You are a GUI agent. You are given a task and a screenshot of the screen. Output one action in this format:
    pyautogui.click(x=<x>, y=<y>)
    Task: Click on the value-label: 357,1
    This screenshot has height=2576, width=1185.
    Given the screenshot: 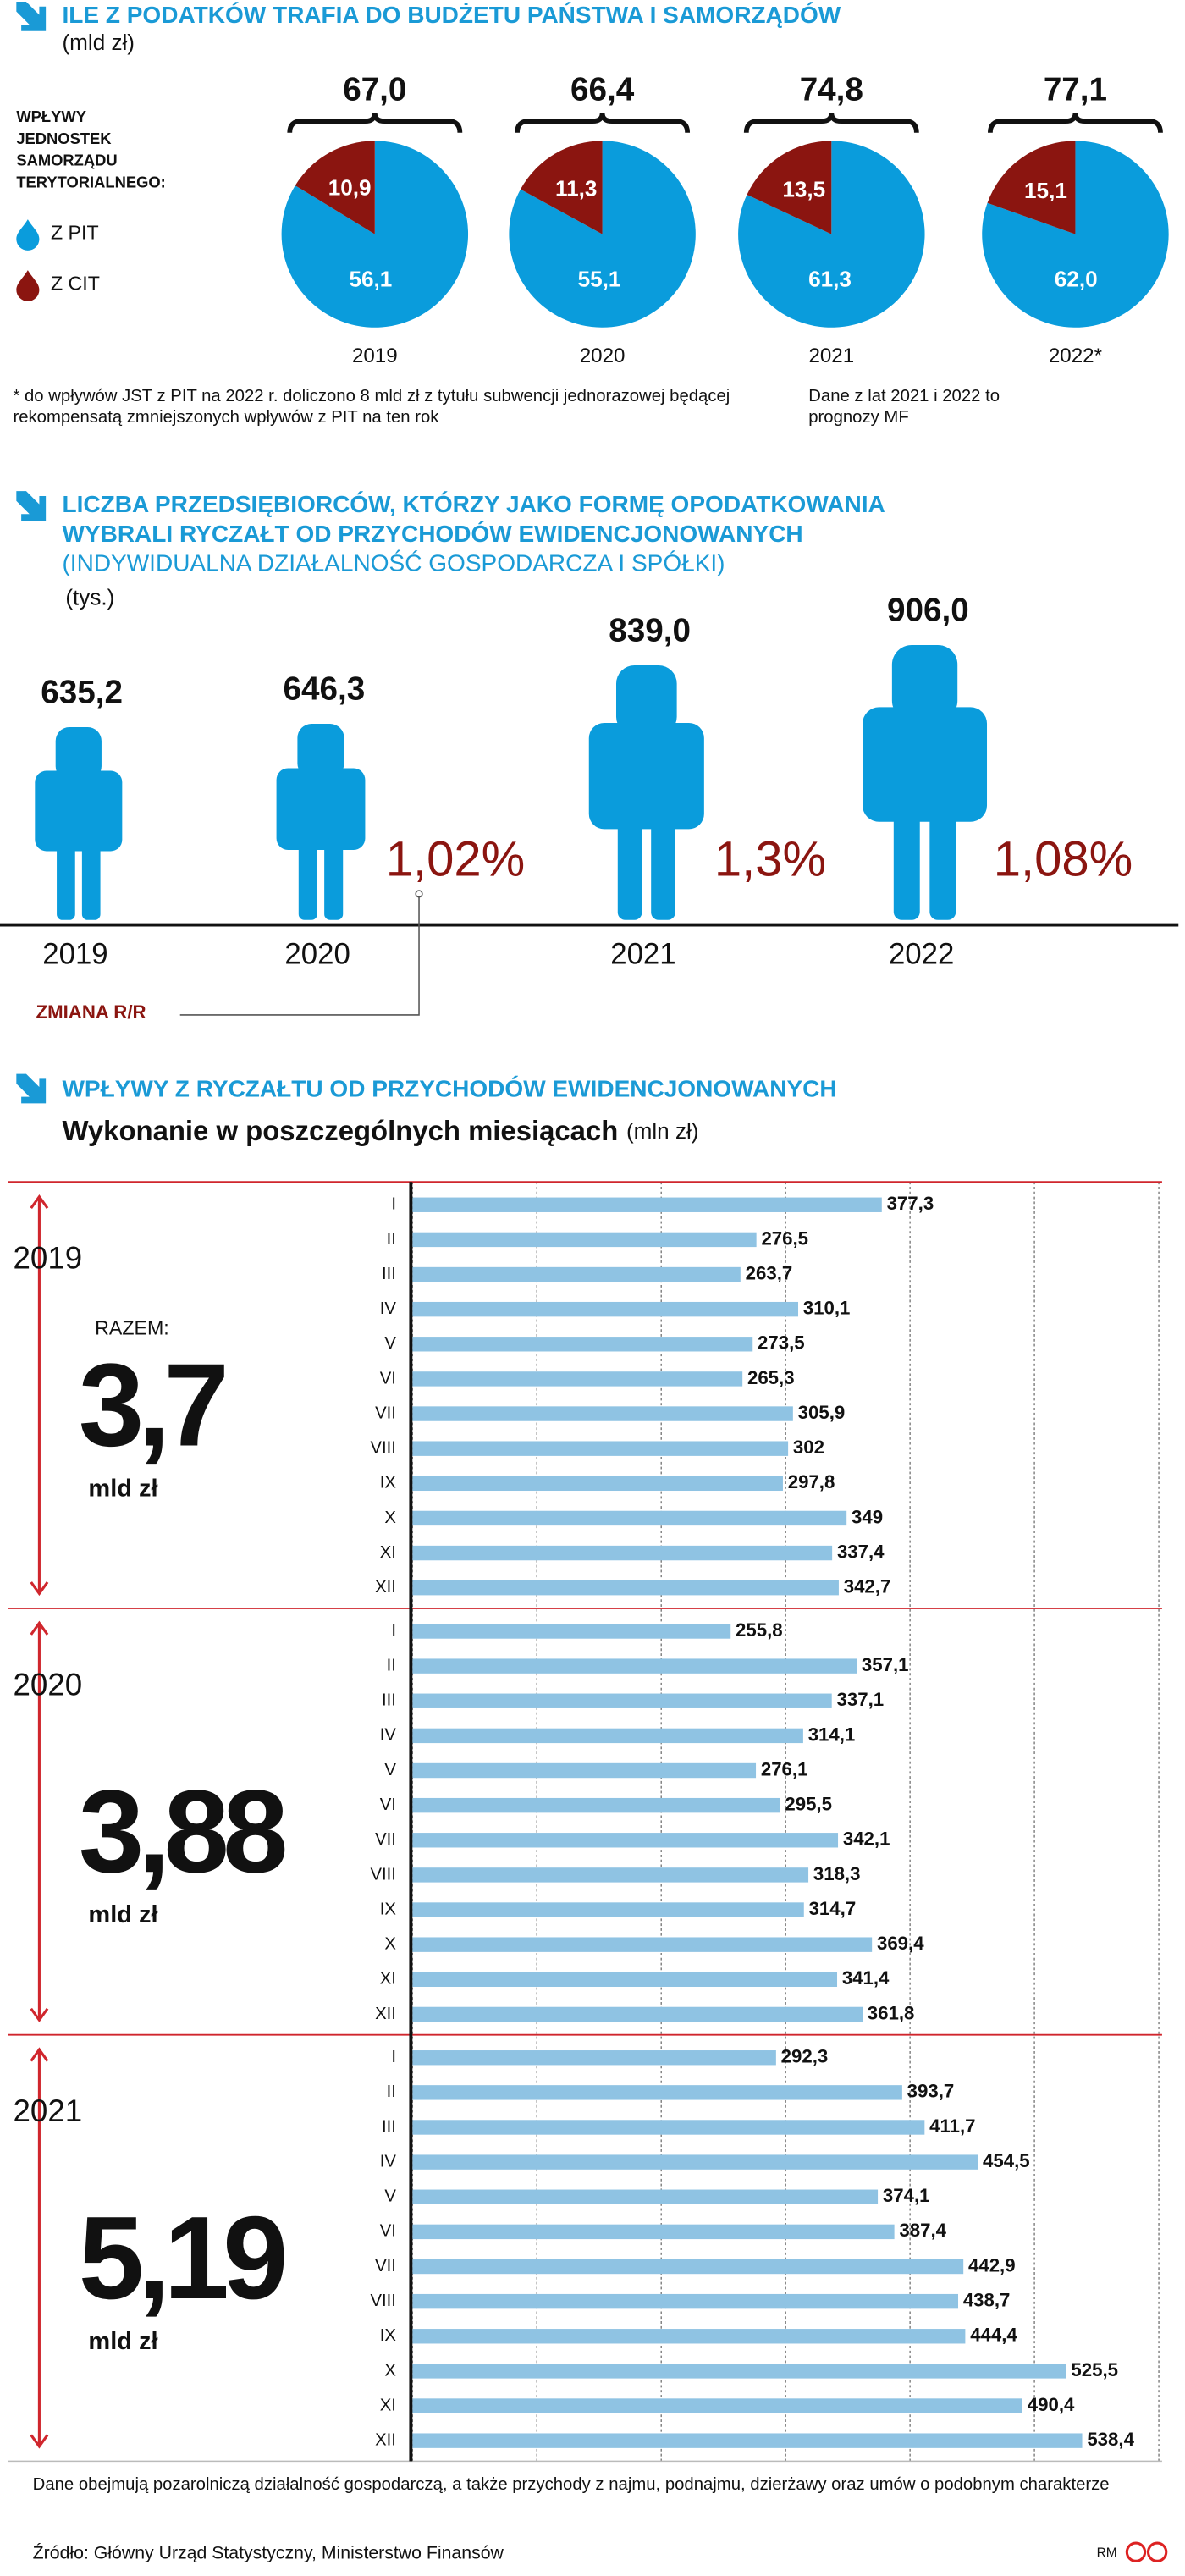 What is the action you would take?
    pyautogui.click(x=886, y=1664)
    